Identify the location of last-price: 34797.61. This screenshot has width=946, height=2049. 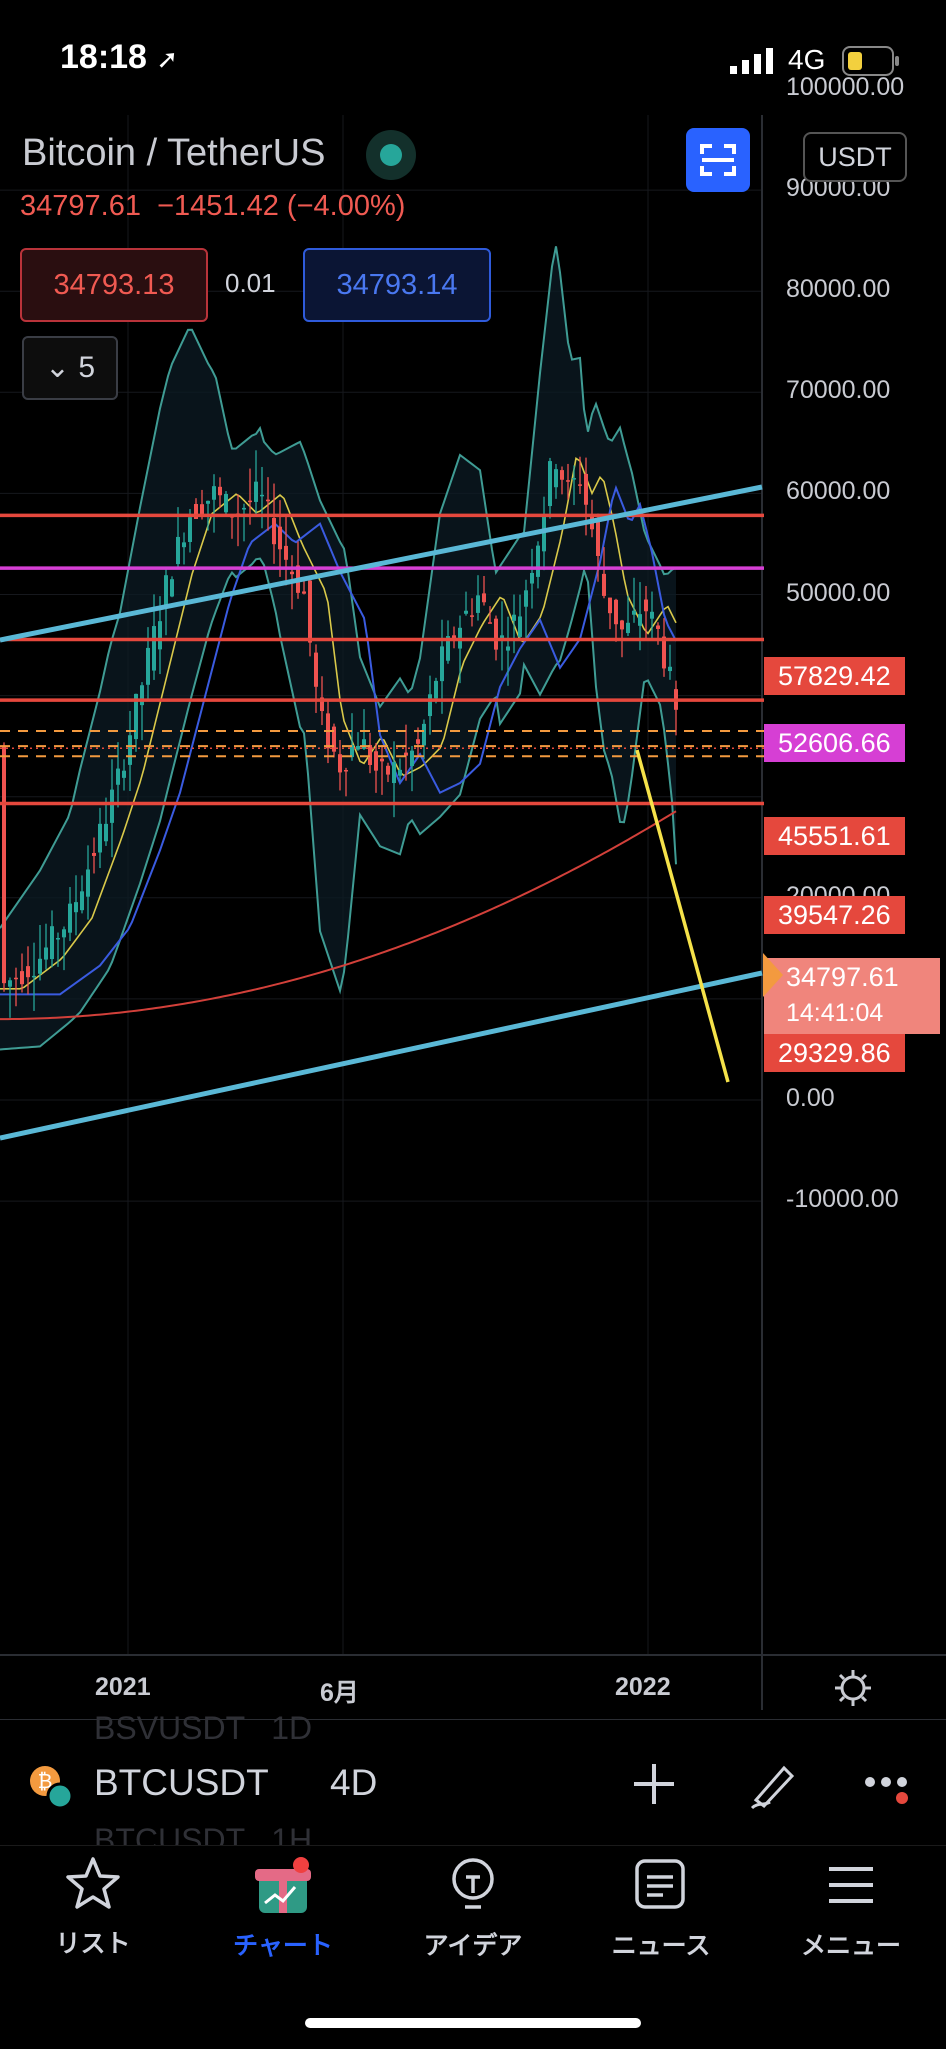
(80, 206).